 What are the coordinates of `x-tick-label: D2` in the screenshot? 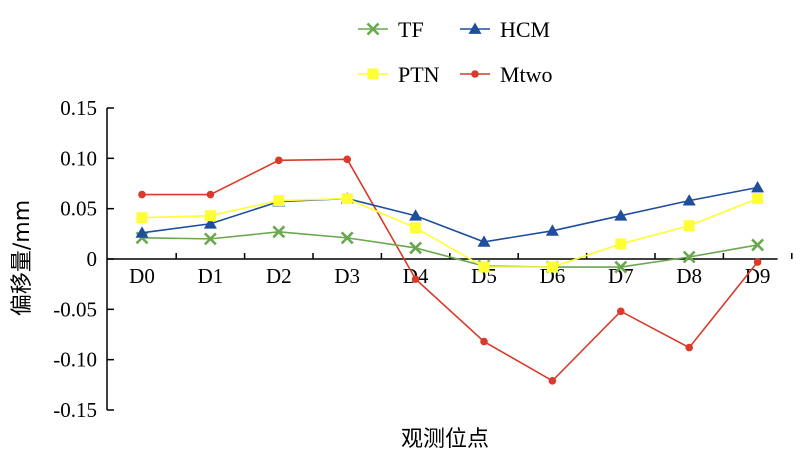 It's located at (279, 276).